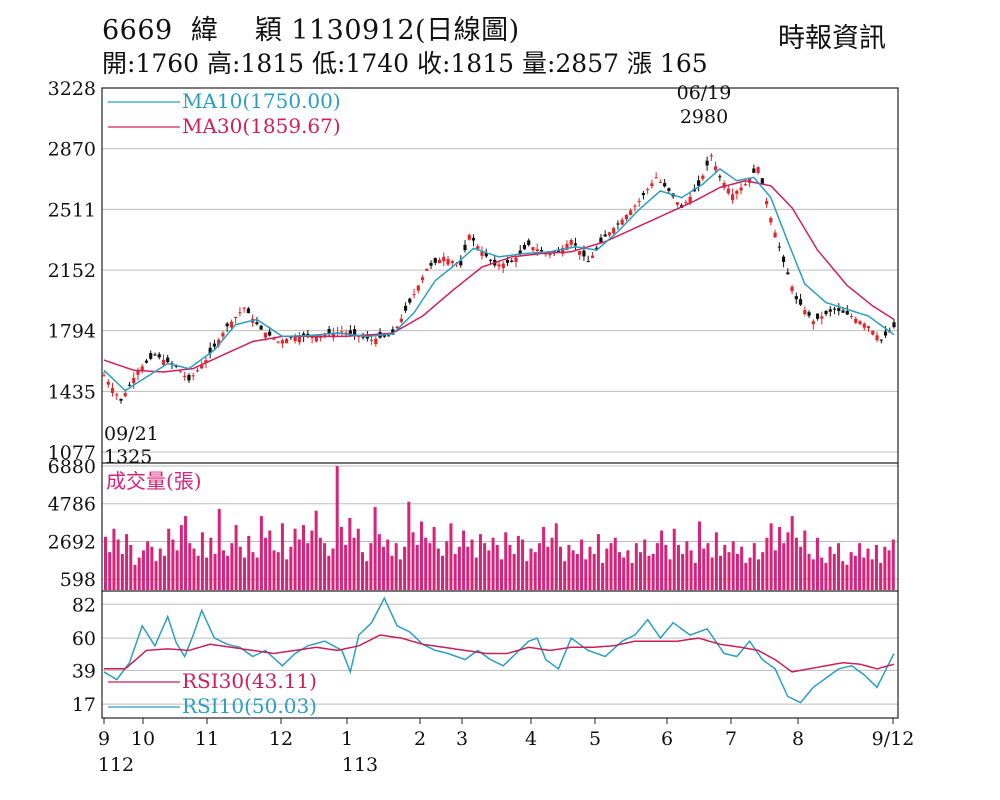 This screenshot has width=1000, height=800. Describe the element at coordinates (731, 739) in the screenshot. I see `x-tick-label: 7` at that location.